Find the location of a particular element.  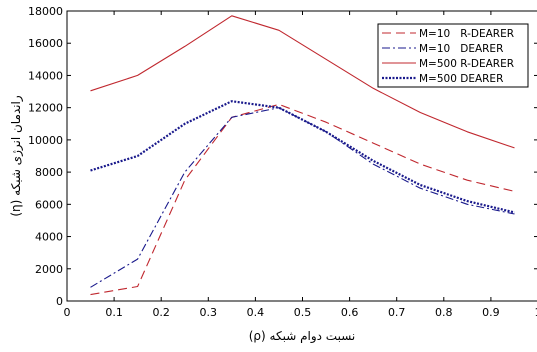

y-tick-label: 0 is located at coordinates (59, 301).